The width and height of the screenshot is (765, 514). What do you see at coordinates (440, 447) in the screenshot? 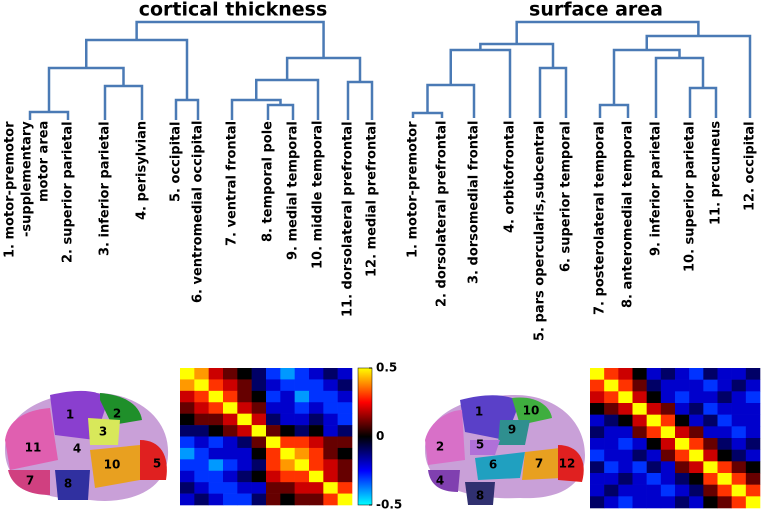
I see `brain-region-label: 2` at bounding box center [440, 447].